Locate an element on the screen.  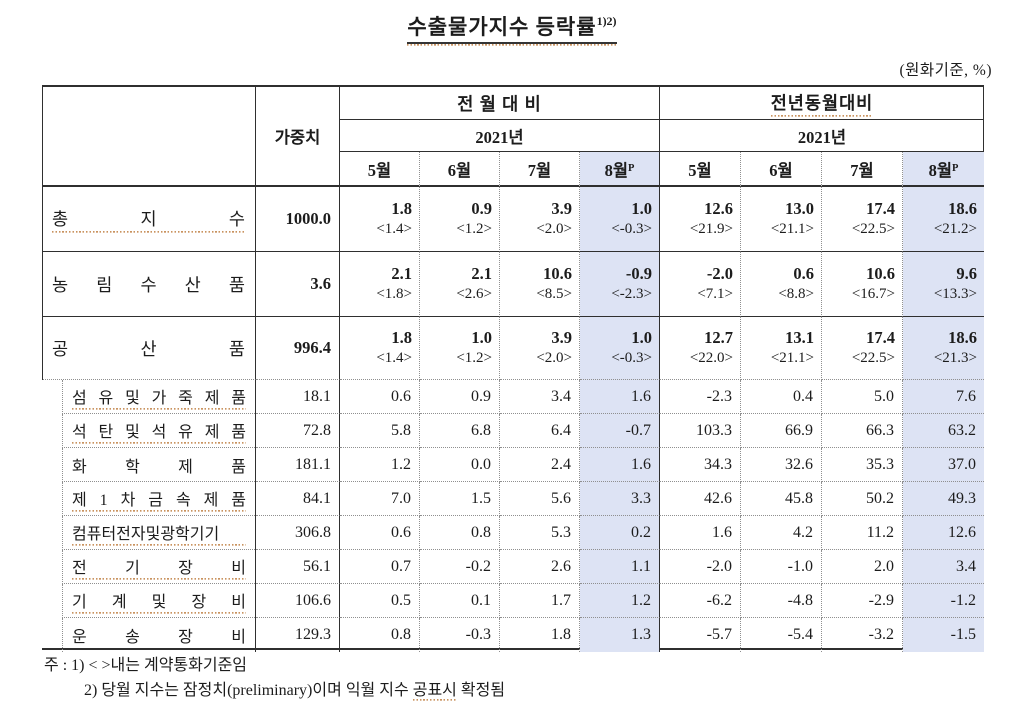
agri-mom-aug-cell: -0.9 <-2.3> is located at coordinates (620, 284).